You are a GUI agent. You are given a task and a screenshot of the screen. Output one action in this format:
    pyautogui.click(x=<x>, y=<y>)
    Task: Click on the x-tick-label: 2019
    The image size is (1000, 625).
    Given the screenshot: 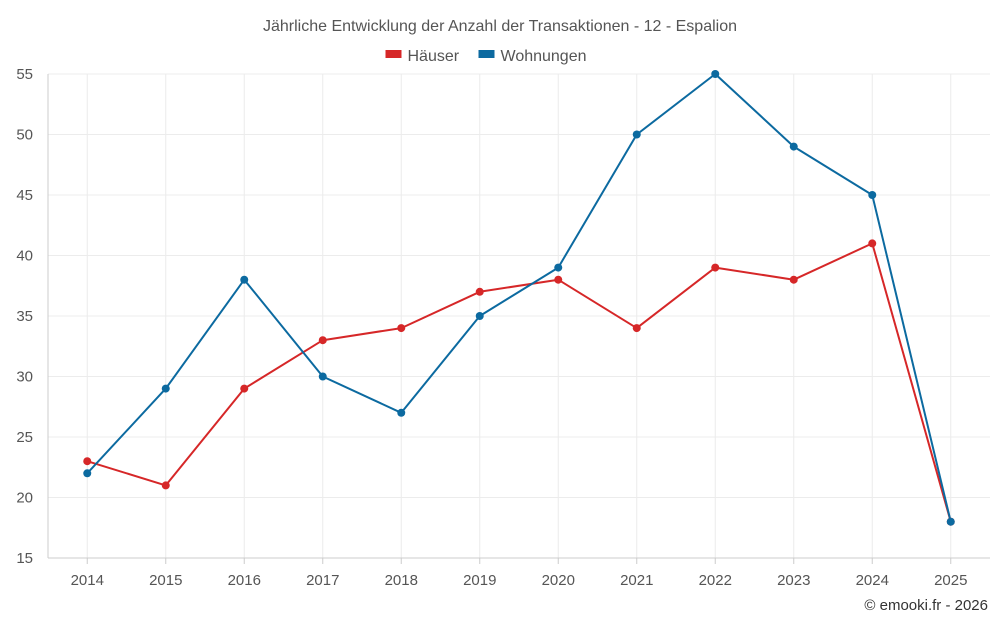 What is the action you would take?
    pyautogui.click(x=479, y=580)
    